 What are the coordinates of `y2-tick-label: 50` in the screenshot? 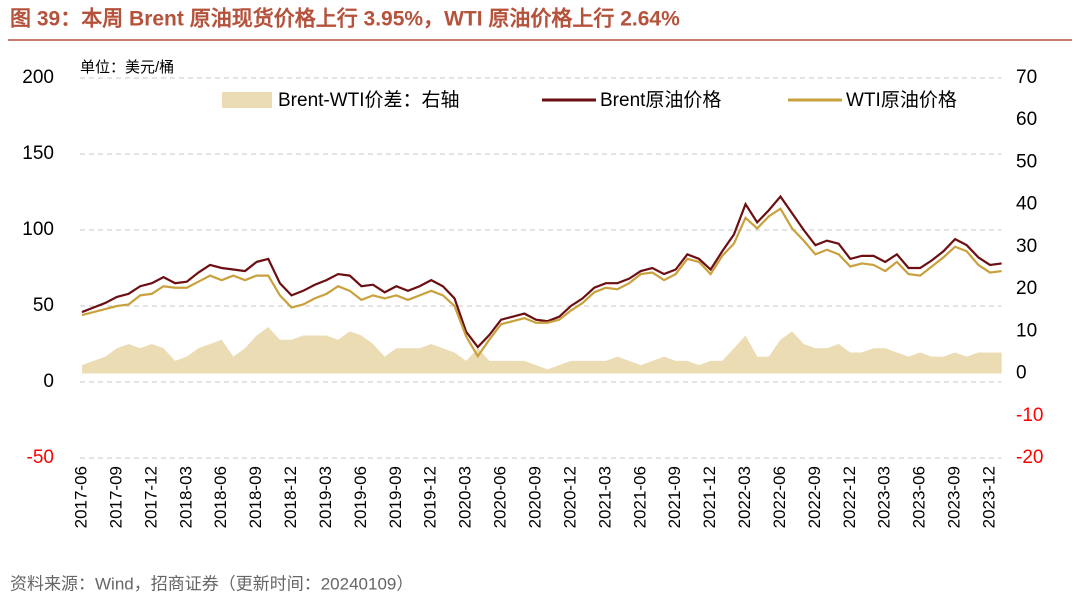 It's located at (1026, 161).